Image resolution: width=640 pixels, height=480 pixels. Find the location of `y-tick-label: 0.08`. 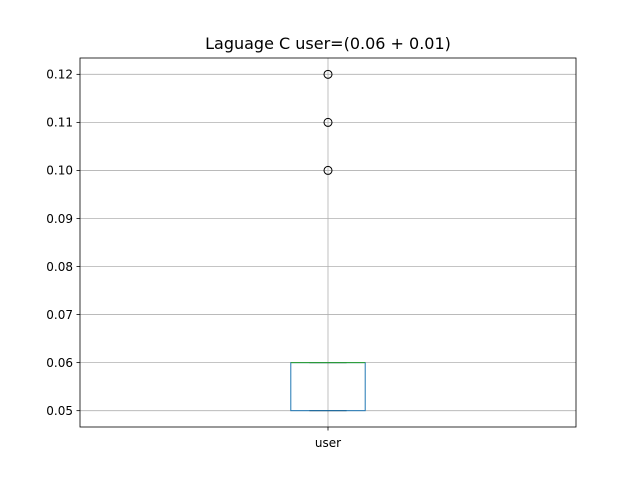

y-tick-label: 0.08 is located at coordinates (59, 267).